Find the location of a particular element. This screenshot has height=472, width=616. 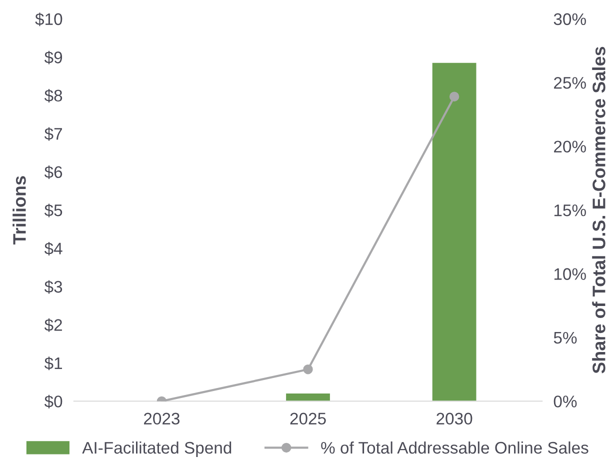

y-tick-label: $3 is located at coordinates (53, 287).